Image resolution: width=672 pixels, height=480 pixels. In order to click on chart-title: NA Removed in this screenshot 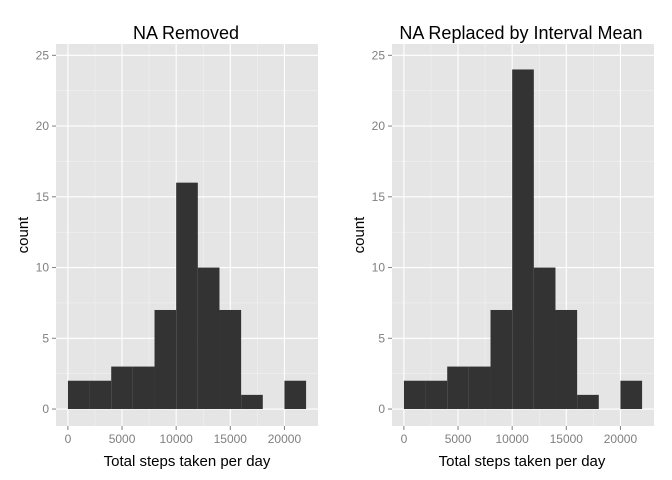, I will do `click(186, 33)`.